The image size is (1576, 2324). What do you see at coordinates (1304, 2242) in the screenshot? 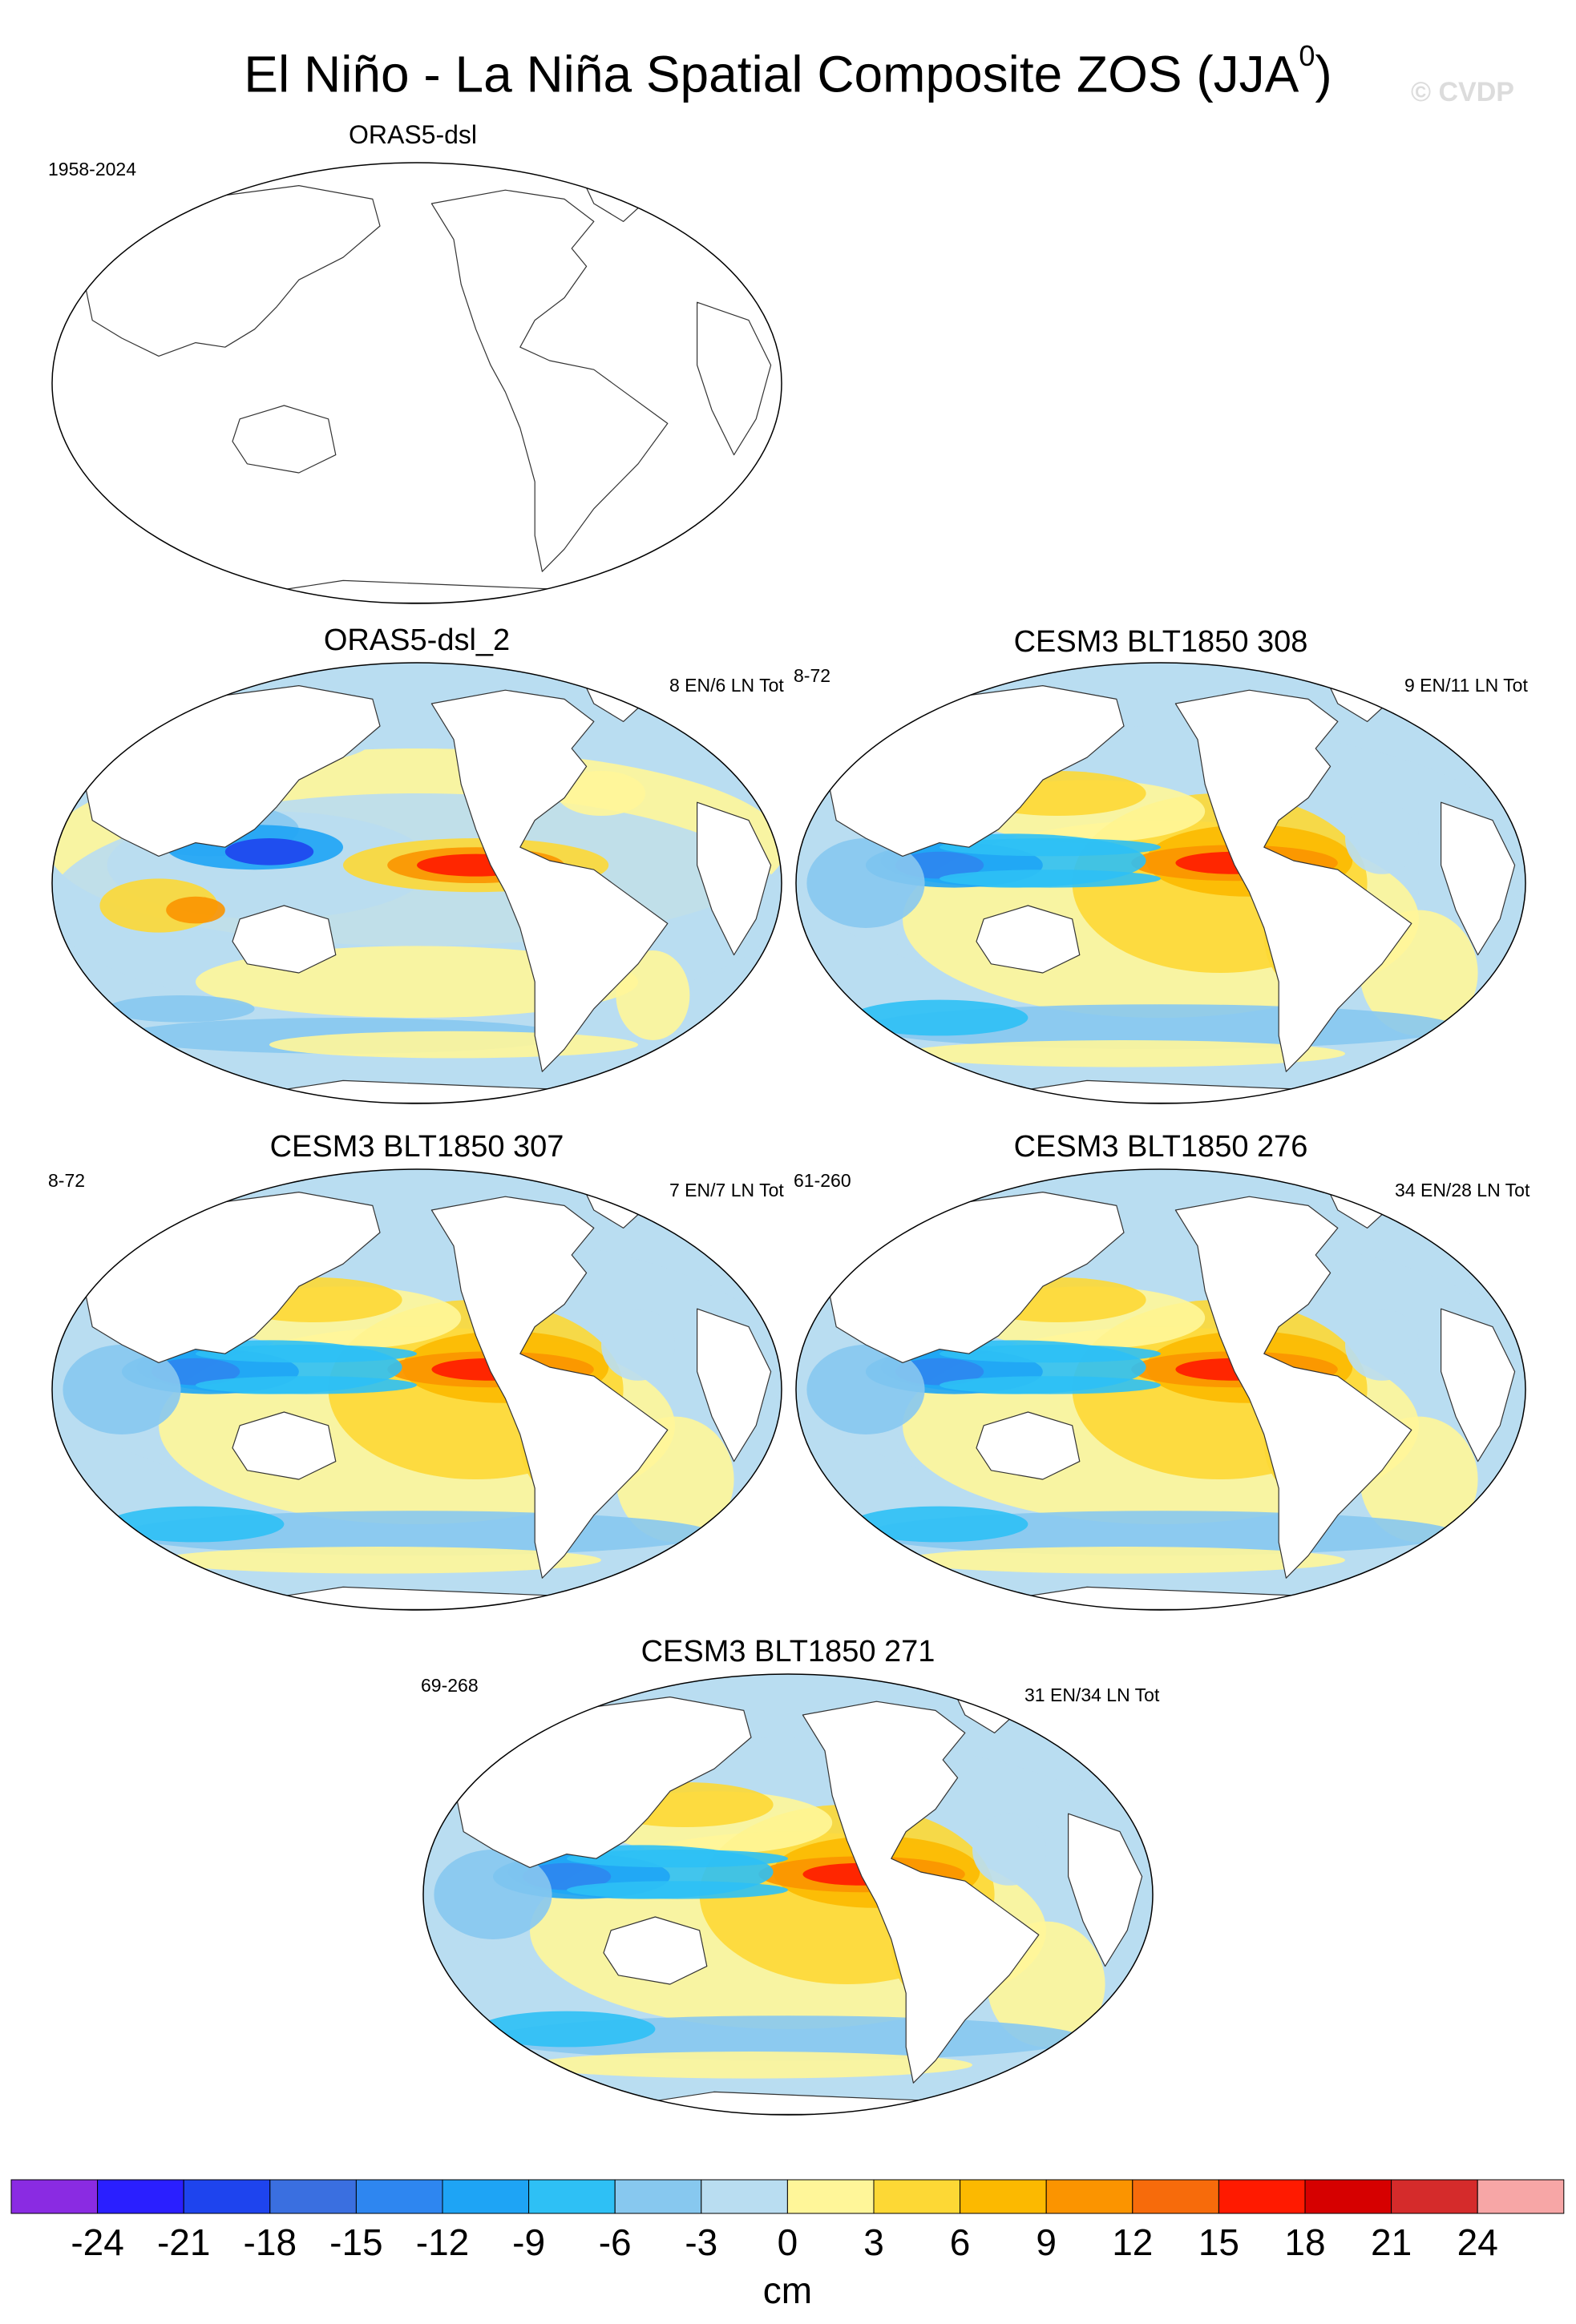
I see `colorbar-tick-label: 18` at bounding box center [1304, 2242].